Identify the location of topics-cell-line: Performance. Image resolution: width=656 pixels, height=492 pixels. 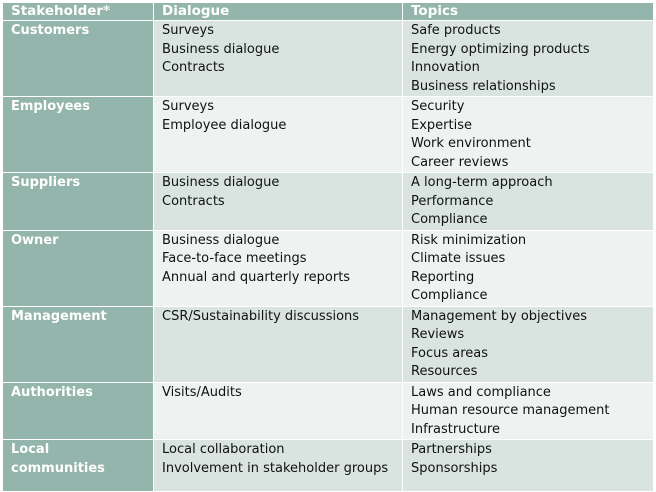
(452, 201).